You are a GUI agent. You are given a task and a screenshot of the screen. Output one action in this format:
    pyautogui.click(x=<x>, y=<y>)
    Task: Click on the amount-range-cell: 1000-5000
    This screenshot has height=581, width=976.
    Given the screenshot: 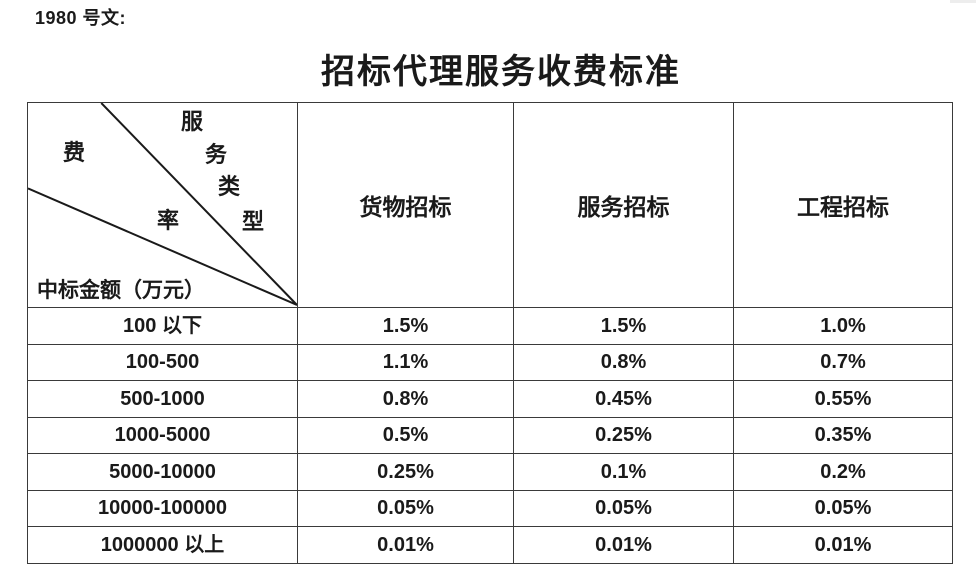 What is the action you would take?
    pyautogui.click(x=162, y=435)
    